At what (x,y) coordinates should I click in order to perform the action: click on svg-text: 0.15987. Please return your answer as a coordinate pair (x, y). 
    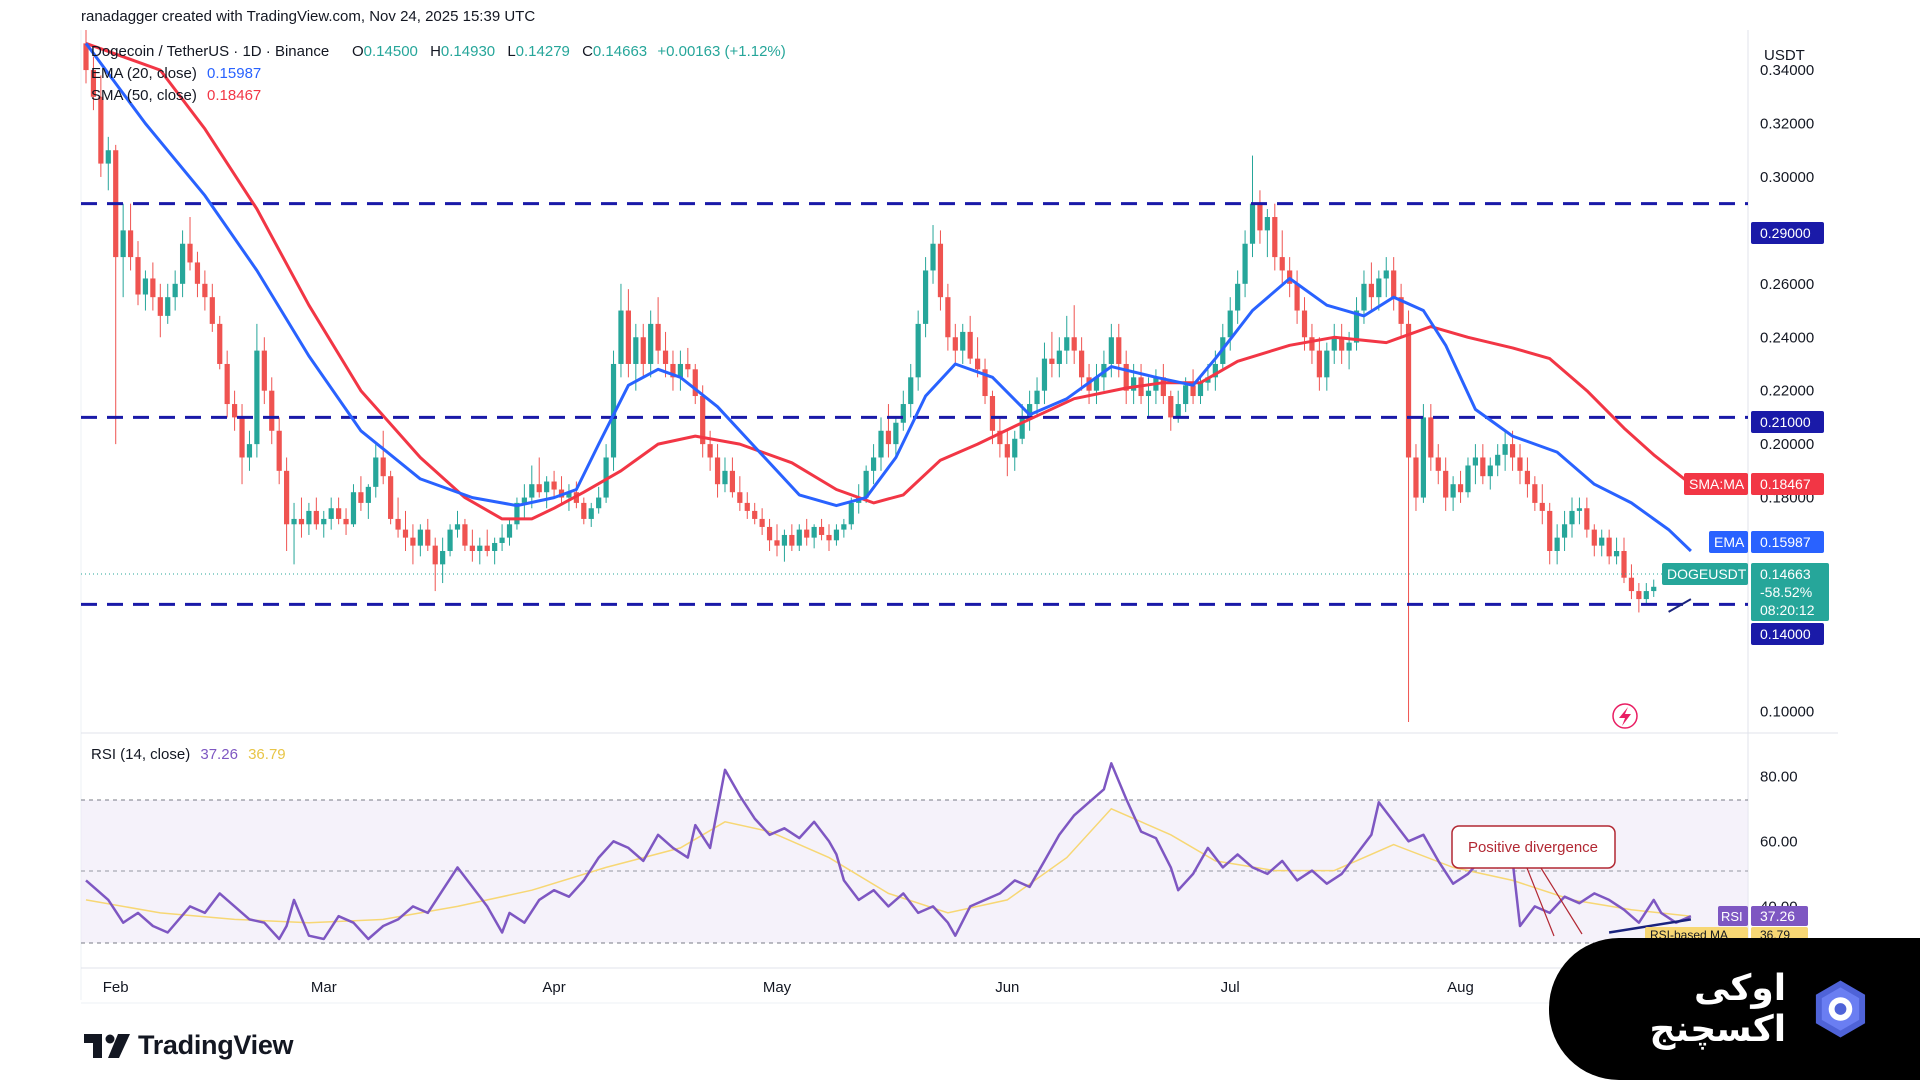
    Looking at the image, I should click on (1785, 542).